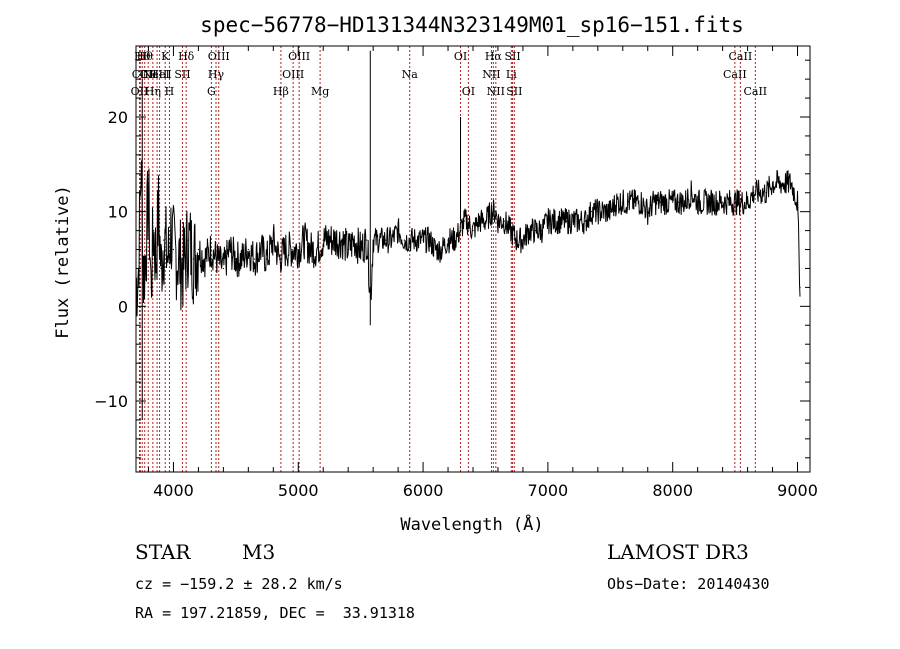 Image resolution: width=900 pixels, height=649 pixels. Describe the element at coordinates (63, 262) in the screenshot. I see `y-axis-label: Flux (relative)` at that location.